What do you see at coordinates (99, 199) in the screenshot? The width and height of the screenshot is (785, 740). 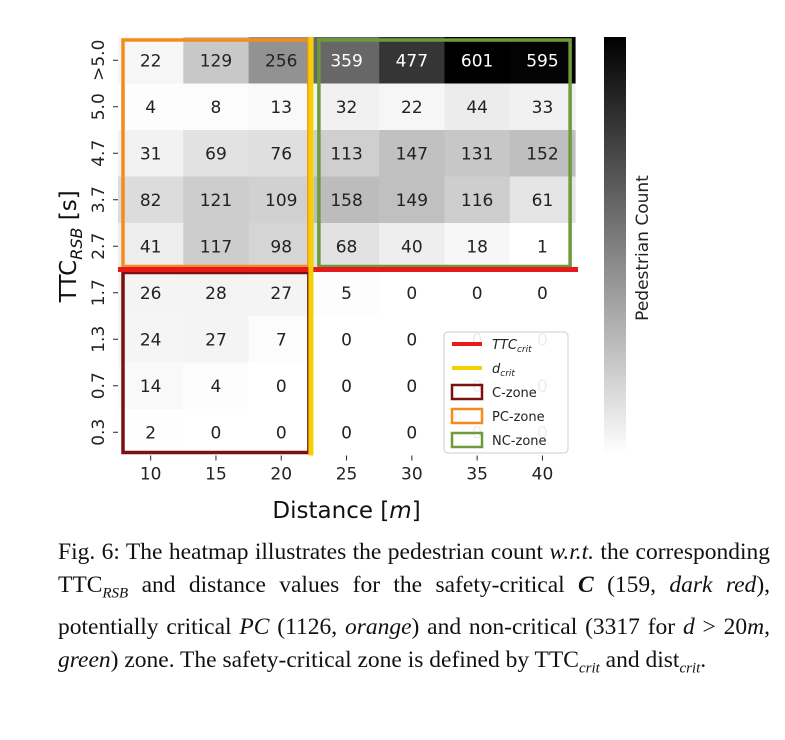 I see `y-tick-label: 3.7` at bounding box center [99, 199].